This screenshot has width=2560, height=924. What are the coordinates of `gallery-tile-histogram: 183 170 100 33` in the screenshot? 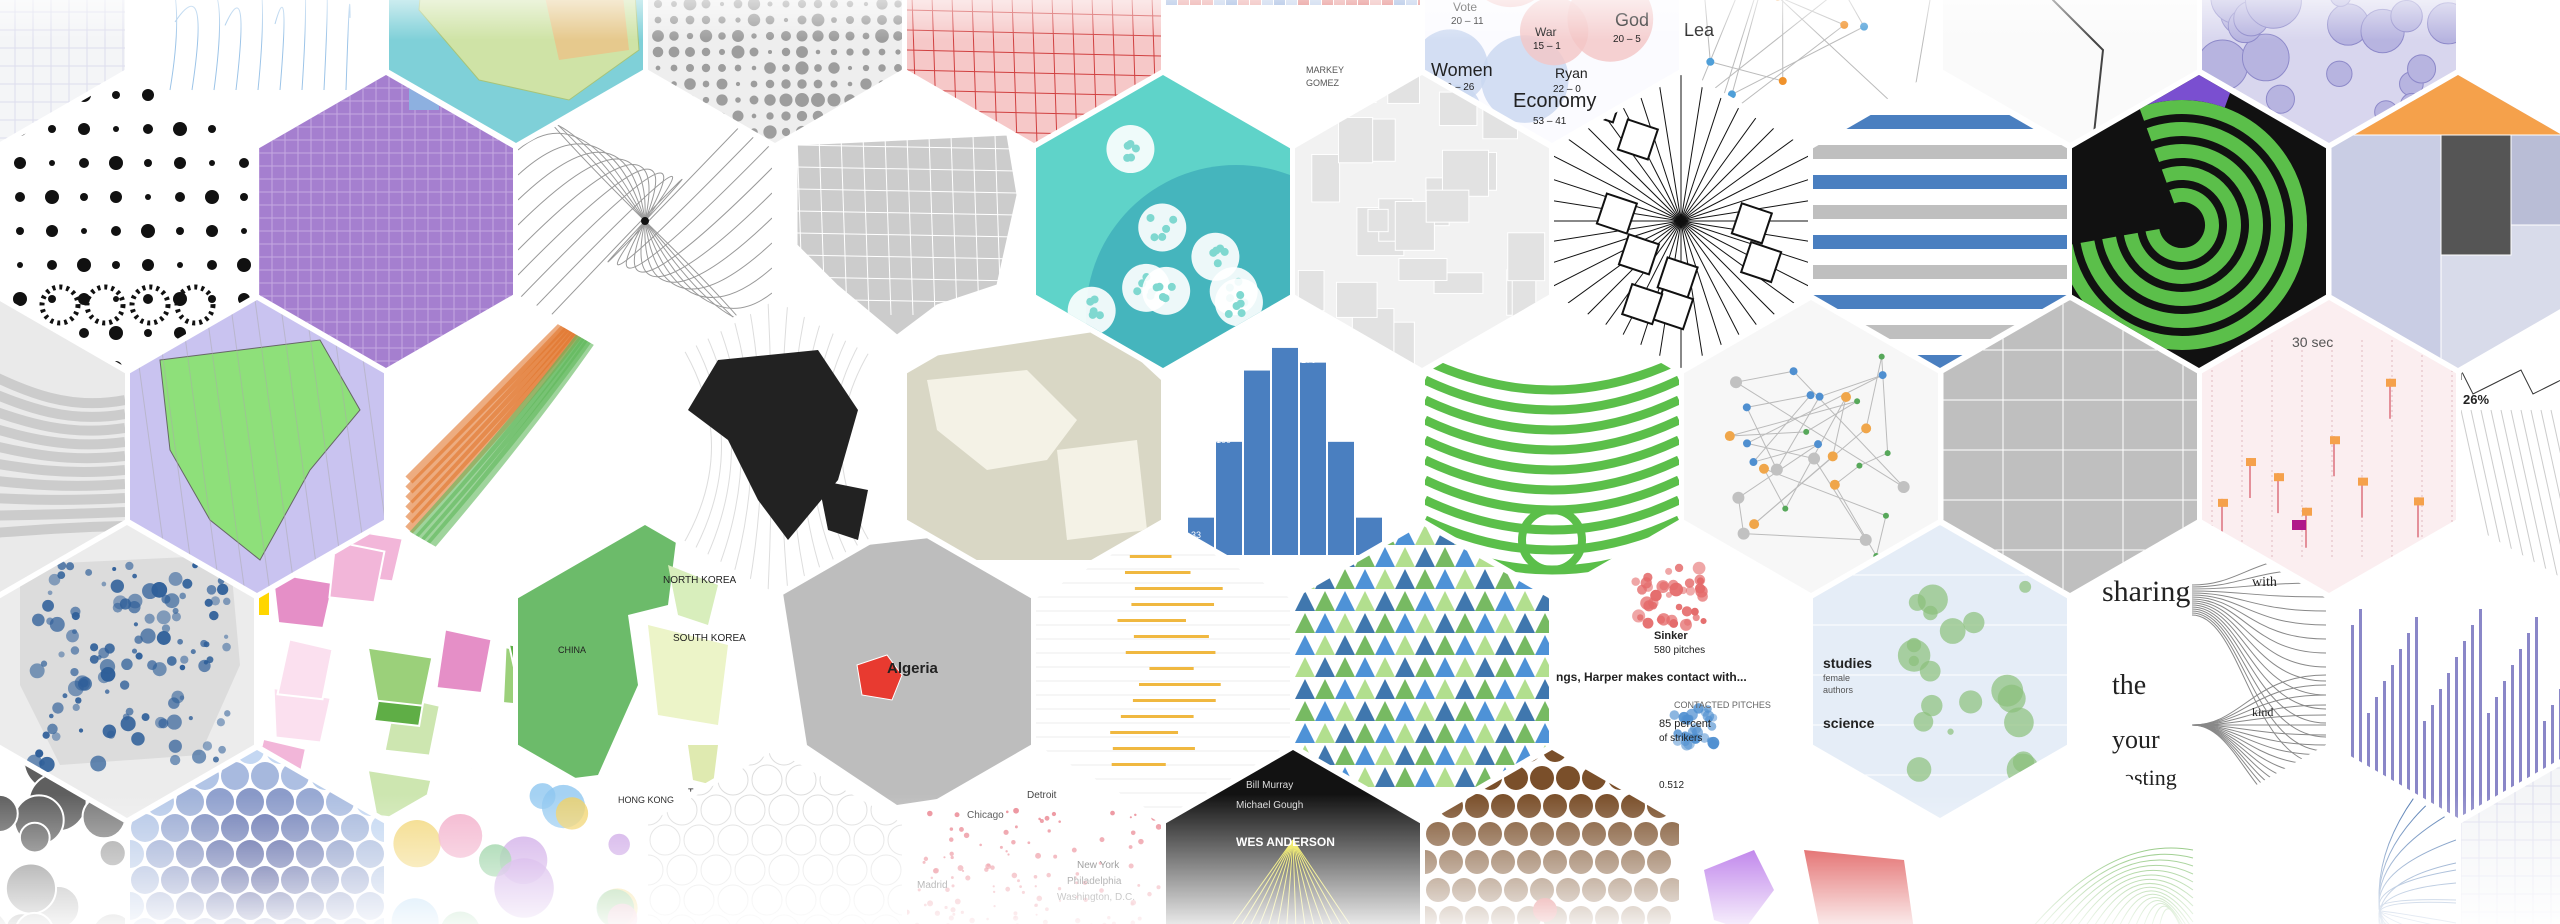 It's located at (1293, 446).